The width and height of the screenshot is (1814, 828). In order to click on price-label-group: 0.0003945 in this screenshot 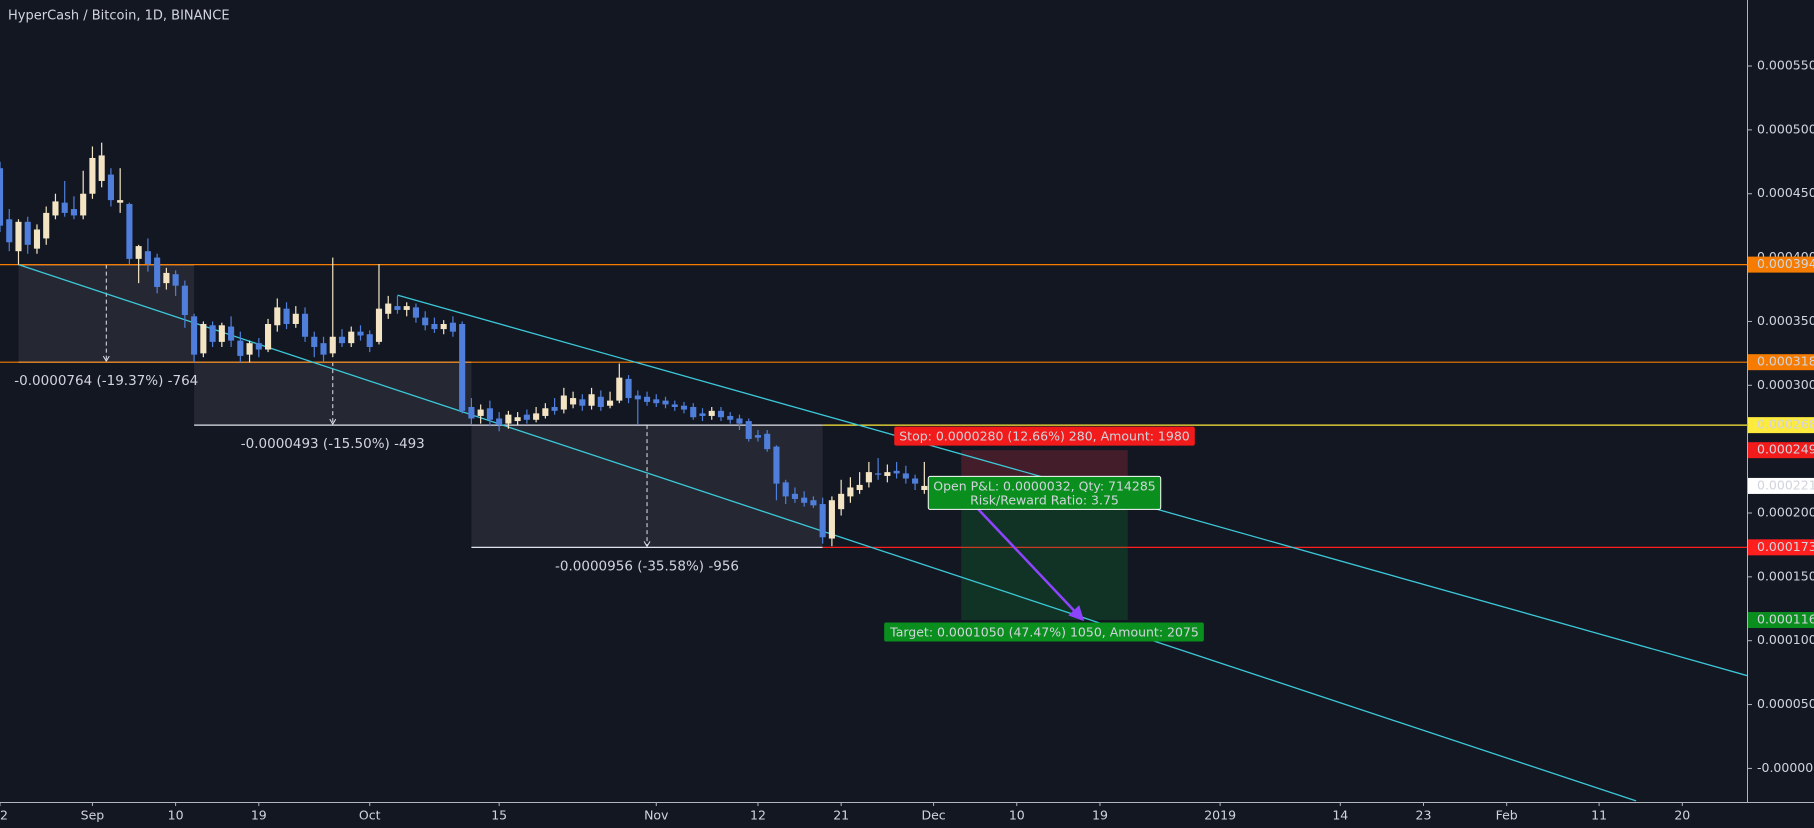, I will do `click(1781, 264)`.